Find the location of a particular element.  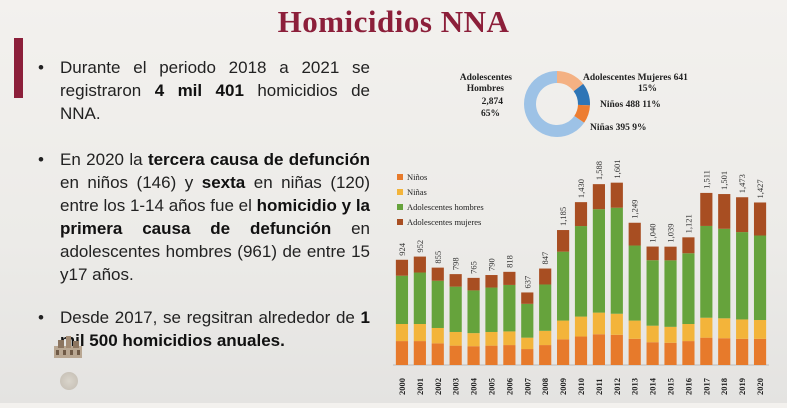

bullet-bold-text: 1 mil 500 homicidios anuales. is located at coordinates (215, 329).